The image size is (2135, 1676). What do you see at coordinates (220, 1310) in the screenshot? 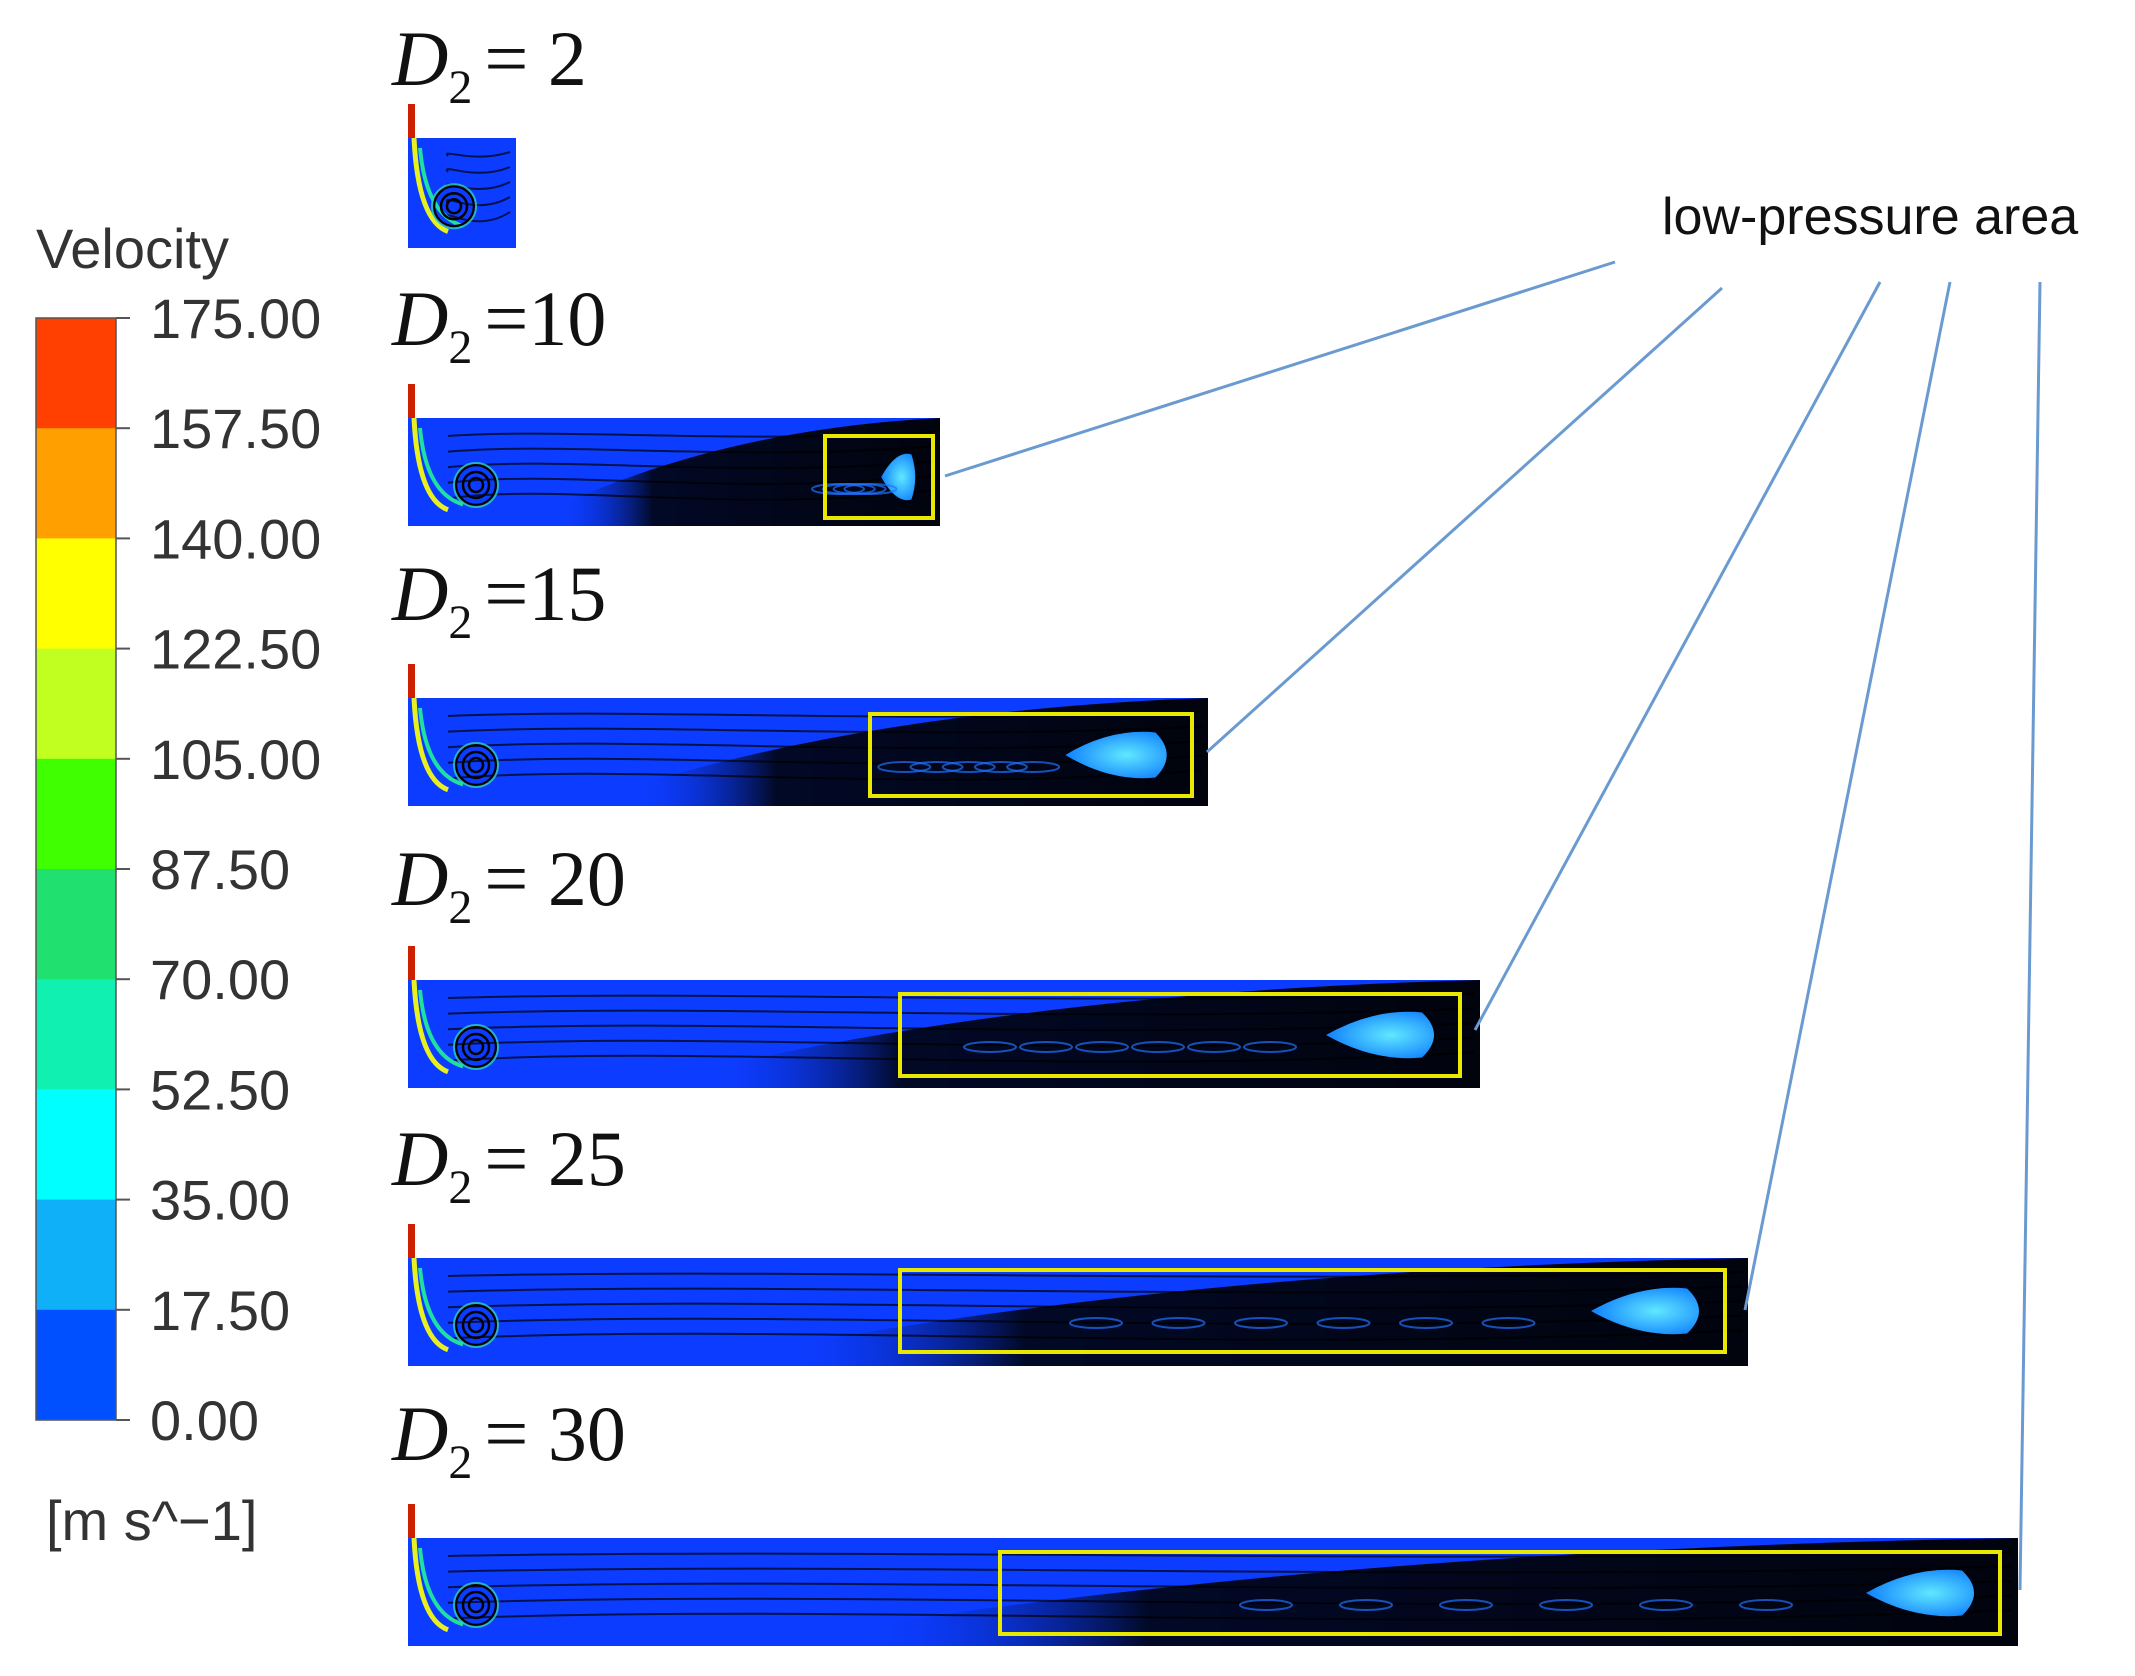
I see `colorbar-tick-label: 17.50` at bounding box center [220, 1310].